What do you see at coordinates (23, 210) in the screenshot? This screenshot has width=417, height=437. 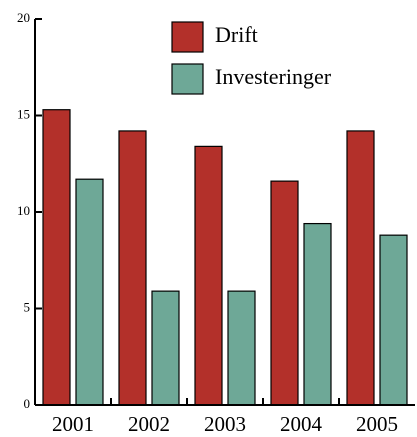 I see `y-tick-label: 10` at bounding box center [23, 210].